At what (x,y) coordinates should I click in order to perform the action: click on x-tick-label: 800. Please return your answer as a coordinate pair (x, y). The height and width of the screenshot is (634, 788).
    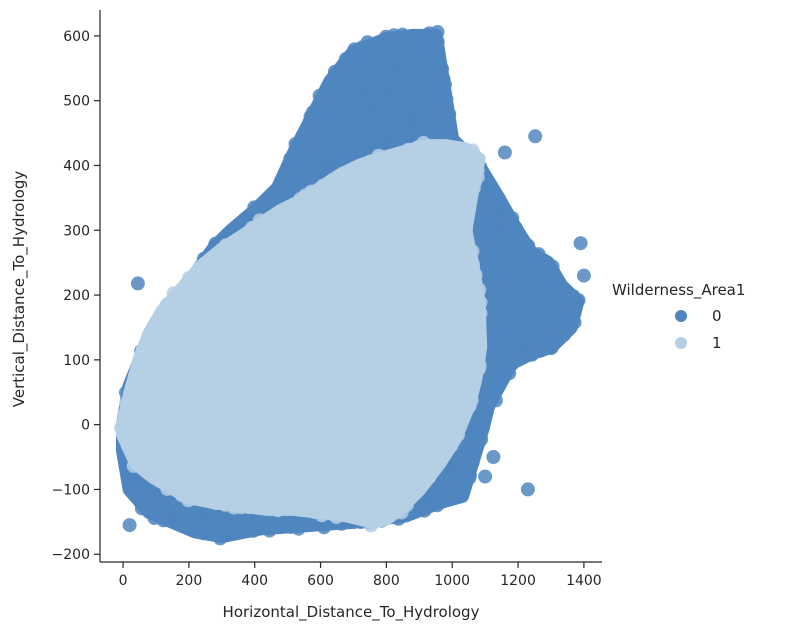
    Looking at the image, I should click on (386, 581).